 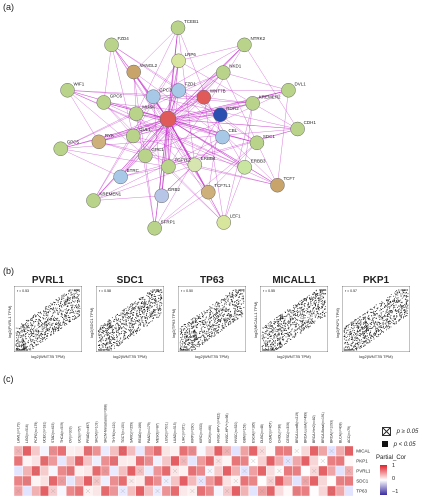 I want to click on network-node-label: ERBB4, so click(x=208, y=158).